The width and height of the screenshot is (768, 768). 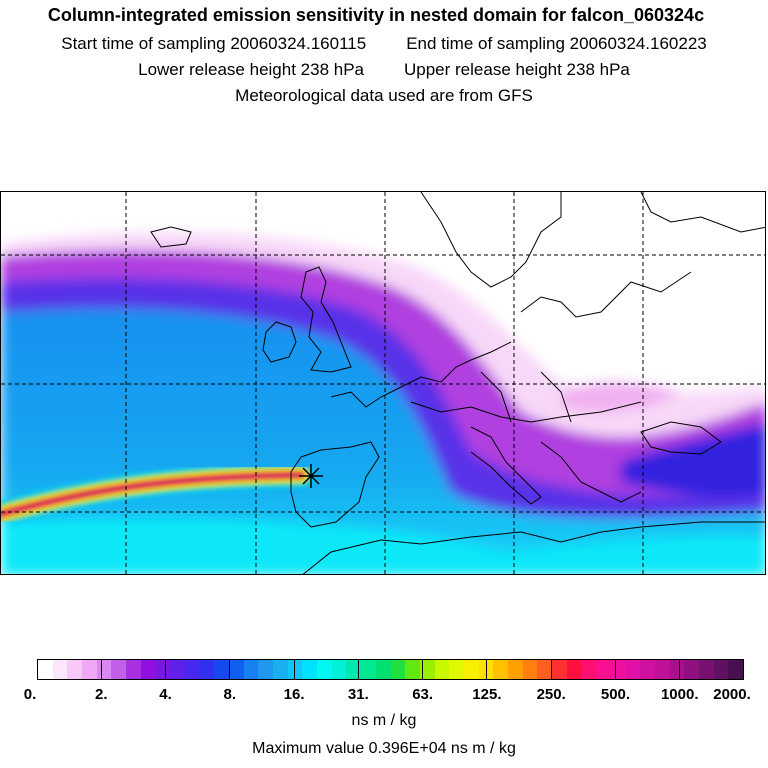 What do you see at coordinates (230, 694) in the screenshot?
I see `color-scale-label: 8.` at bounding box center [230, 694].